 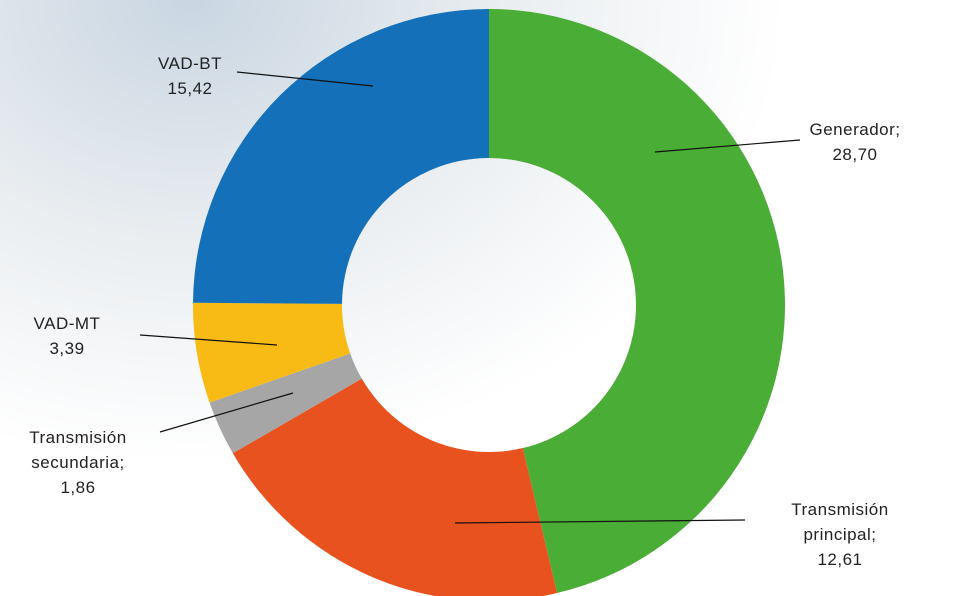 What do you see at coordinates (855, 142) in the screenshot?
I see `data-label: Generador; 28,70` at bounding box center [855, 142].